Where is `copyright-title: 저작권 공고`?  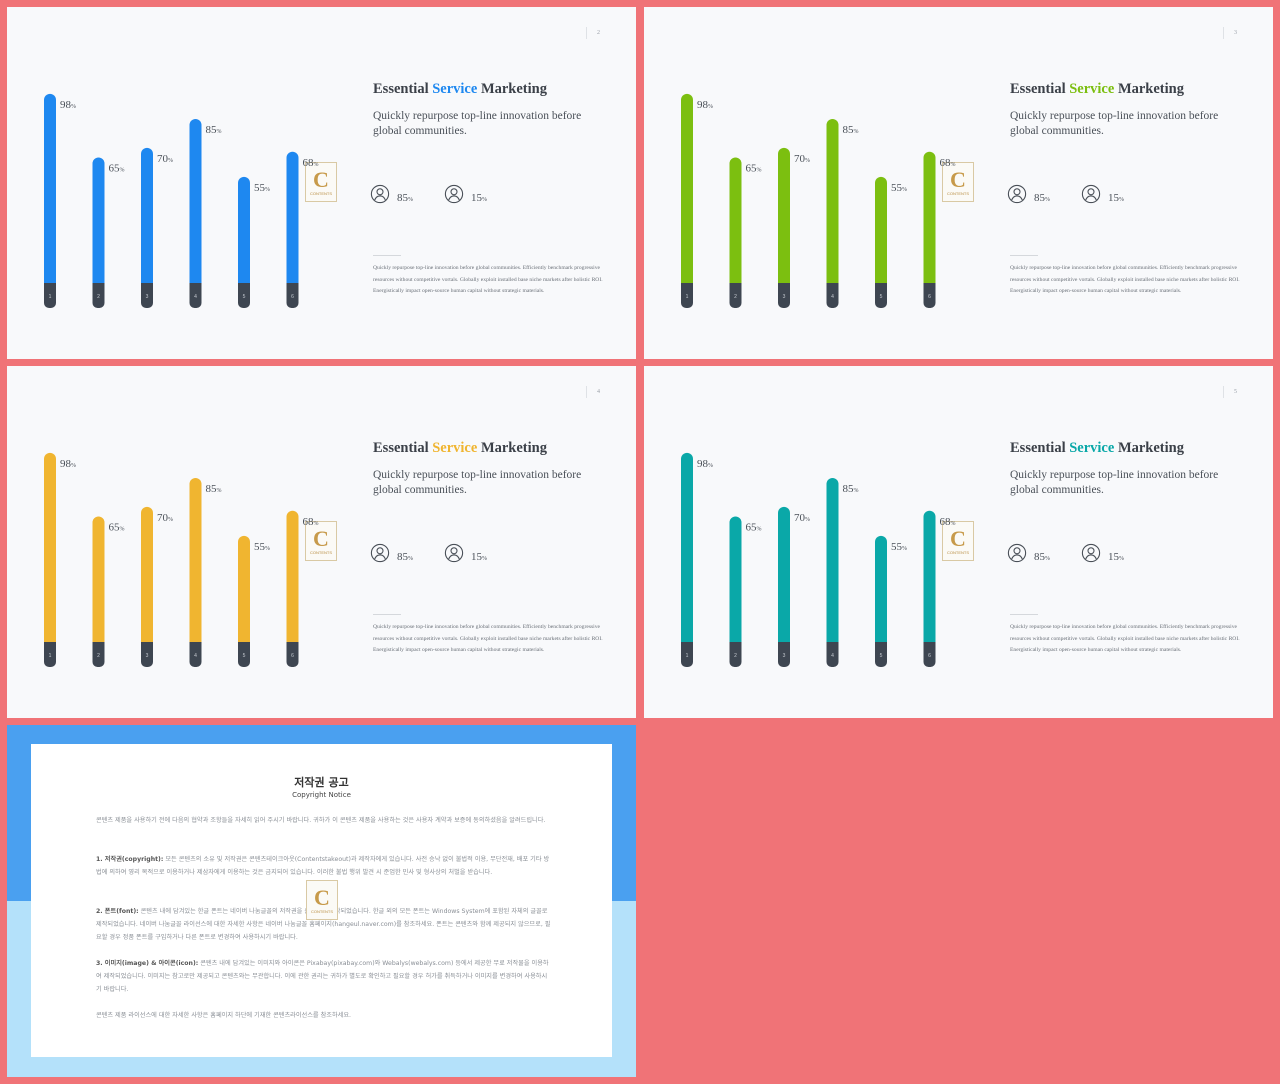
copyright-title: 저작권 공고 is located at coordinates (321, 782).